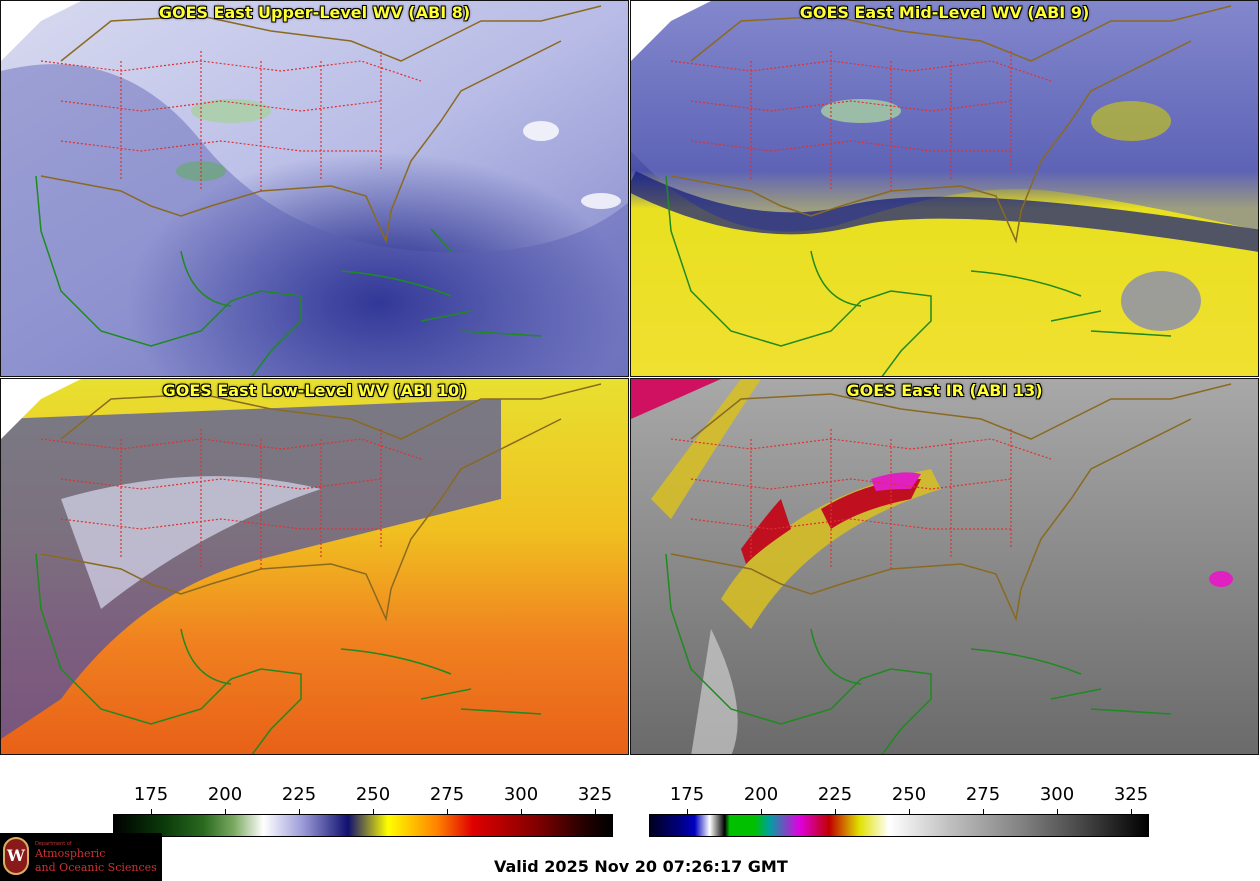 The height and width of the screenshot is (881, 1260). Describe the element at coordinates (944, 390) in the screenshot. I see `panel-title: GOES East IR (ABI 13)` at that location.